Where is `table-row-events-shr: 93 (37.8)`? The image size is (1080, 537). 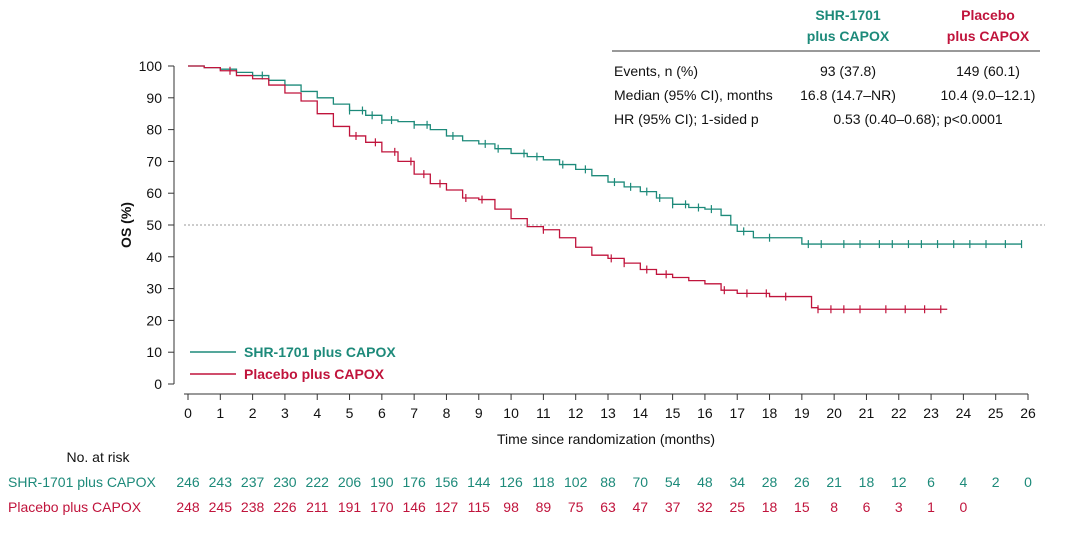 table-row-events-shr: 93 (37.8) is located at coordinates (848, 71).